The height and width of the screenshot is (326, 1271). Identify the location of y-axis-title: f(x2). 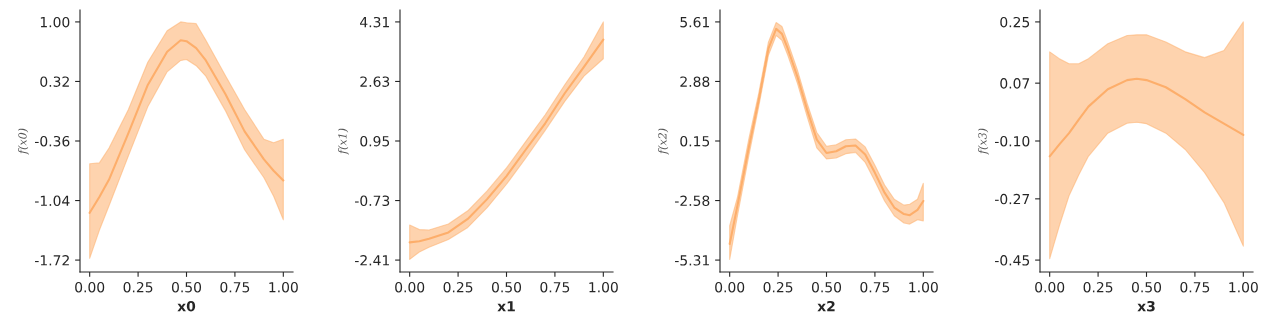
(663, 141).